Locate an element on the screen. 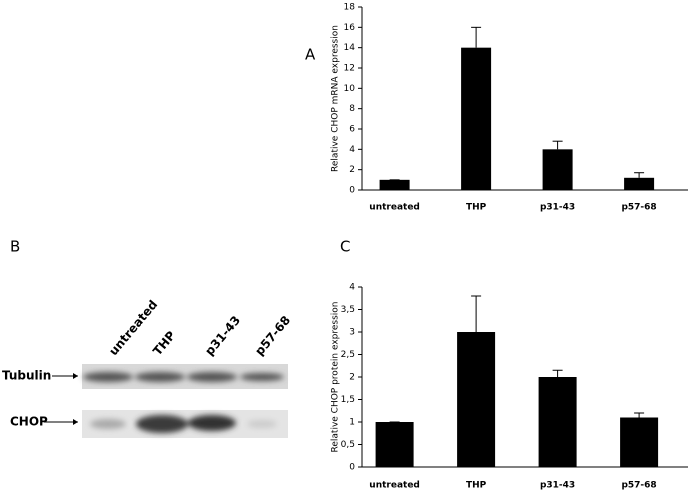  panel-label: C is located at coordinates (345, 247).